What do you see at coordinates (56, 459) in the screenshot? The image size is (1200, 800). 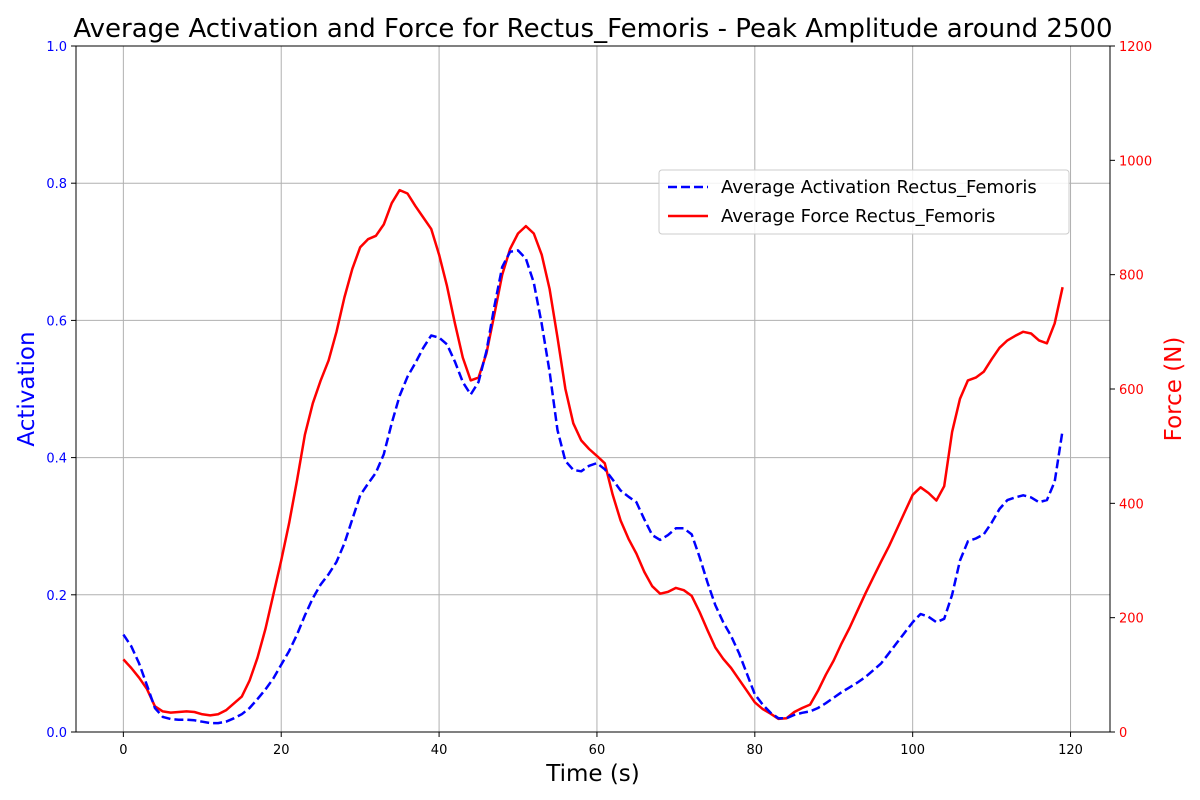 I see `y-left-tick-label: 0.4` at bounding box center [56, 459].